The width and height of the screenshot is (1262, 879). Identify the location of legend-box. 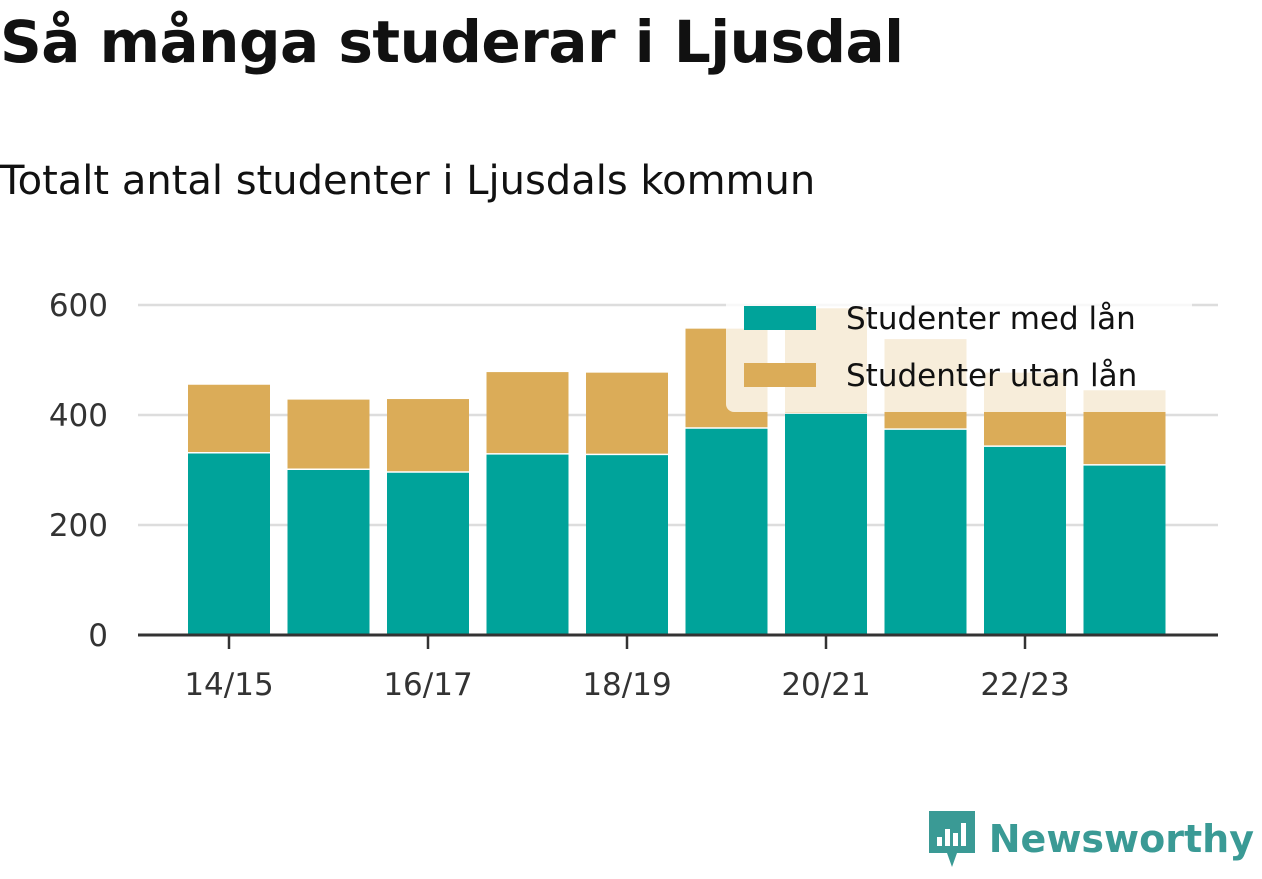
(959, 353).